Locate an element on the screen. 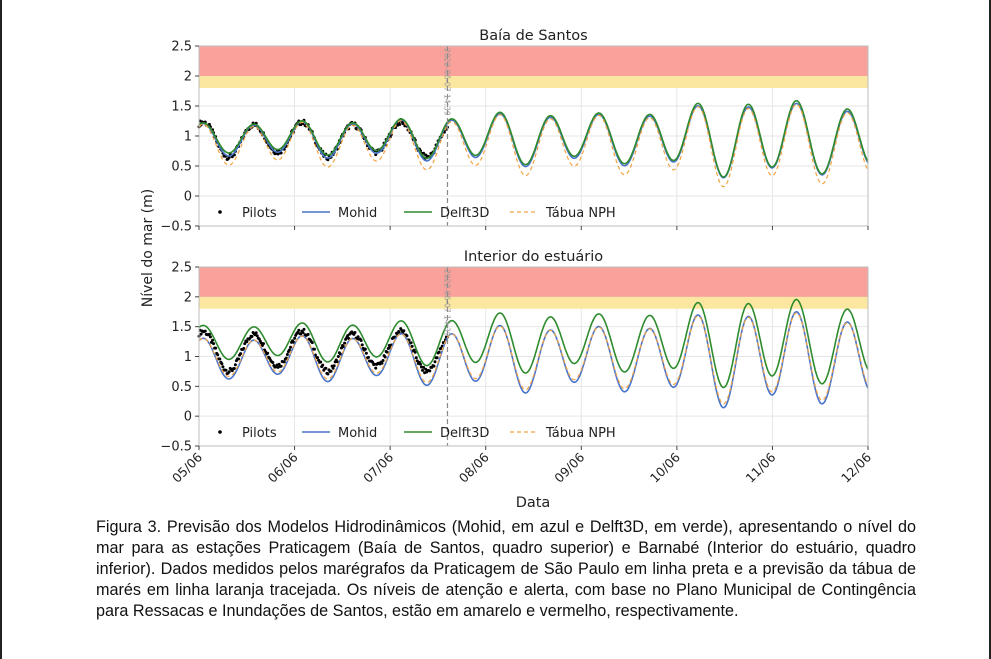 The height and width of the screenshot is (659, 991). y-tick-label: 0.5 is located at coordinates (181, 167).